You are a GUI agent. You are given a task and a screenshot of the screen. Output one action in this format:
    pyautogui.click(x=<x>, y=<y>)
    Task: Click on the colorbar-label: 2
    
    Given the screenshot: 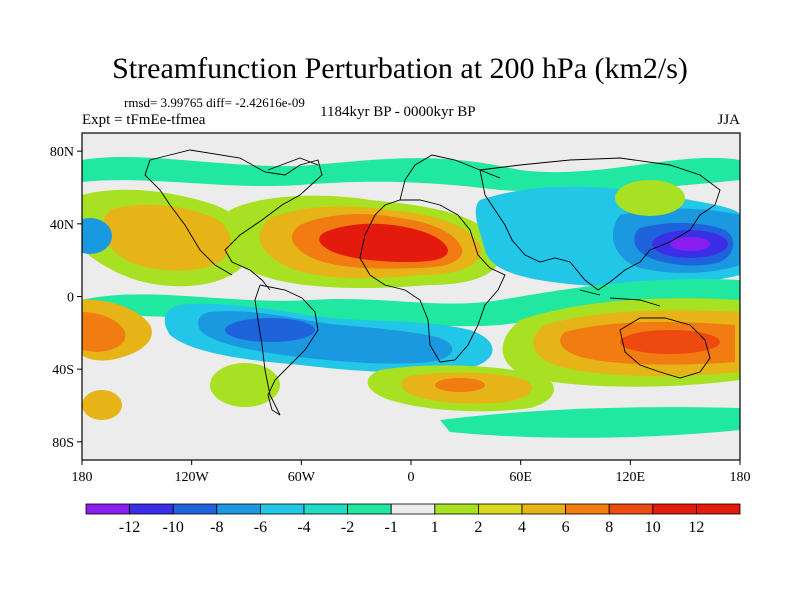 What is the action you would take?
    pyautogui.click(x=478, y=527)
    